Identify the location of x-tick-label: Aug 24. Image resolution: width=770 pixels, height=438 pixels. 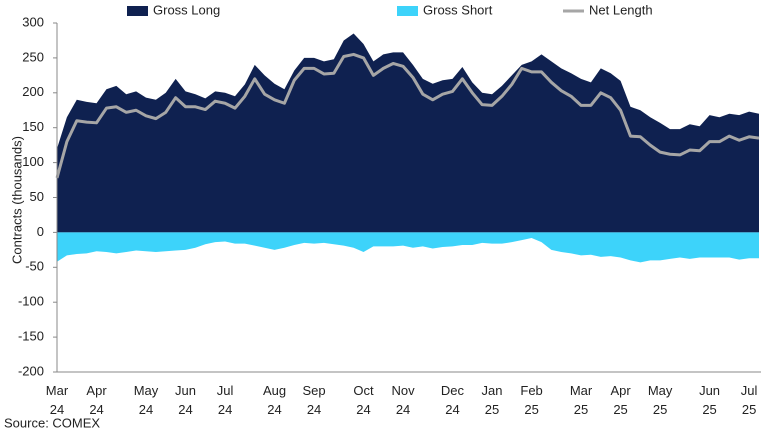
(274, 400).